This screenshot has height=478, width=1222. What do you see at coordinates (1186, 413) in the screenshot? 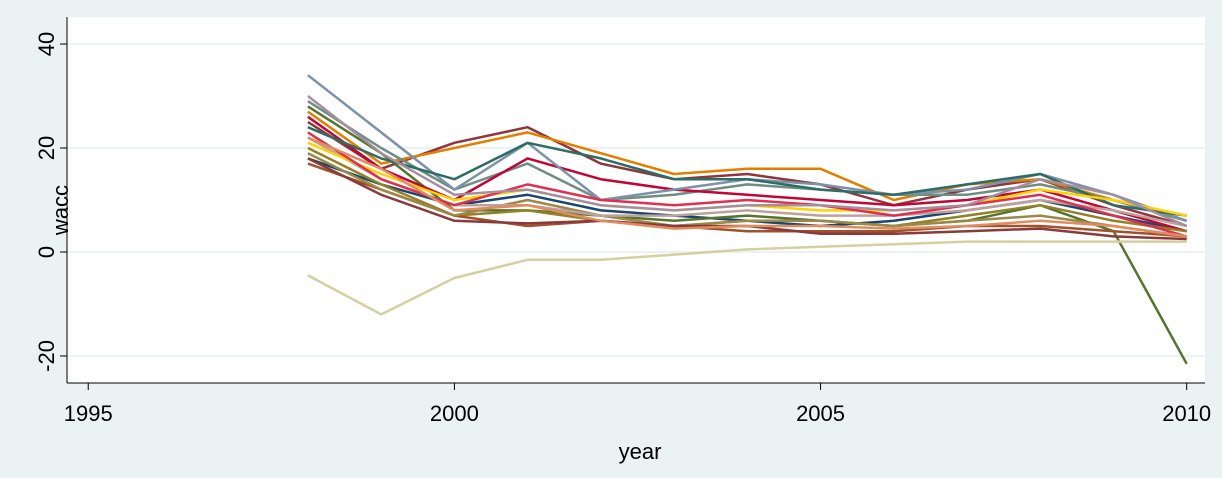
I see `x-tick-label: 2010` at bounding box center [1186, 413].